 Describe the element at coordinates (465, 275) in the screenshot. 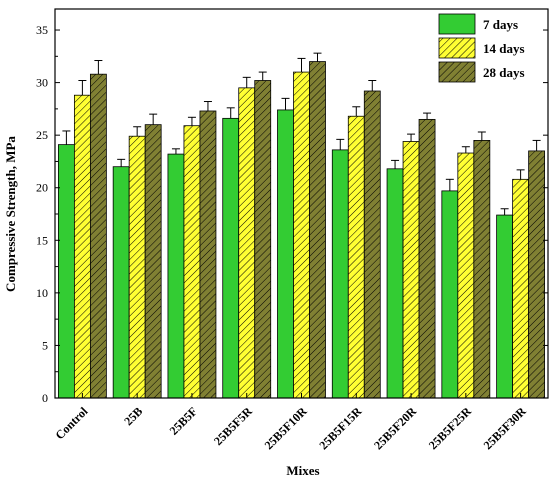

I see `bar-hatch-14-days-25B5F25R` at that location.